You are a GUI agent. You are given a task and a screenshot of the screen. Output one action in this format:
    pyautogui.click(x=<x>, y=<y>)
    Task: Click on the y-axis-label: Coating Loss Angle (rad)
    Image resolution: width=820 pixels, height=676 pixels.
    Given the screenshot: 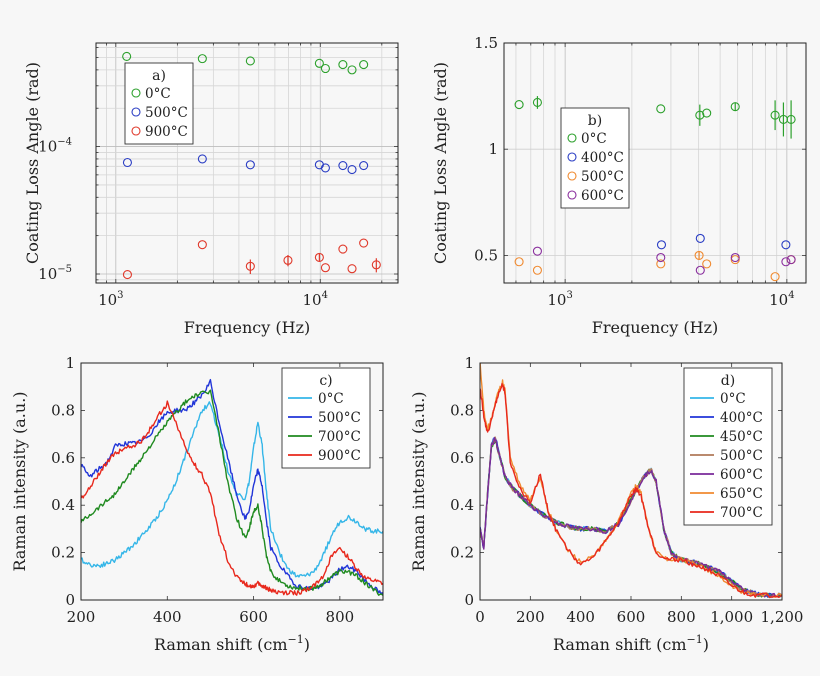 What is the action you would take?
    pyautogui.click(x=440, y=163)
    